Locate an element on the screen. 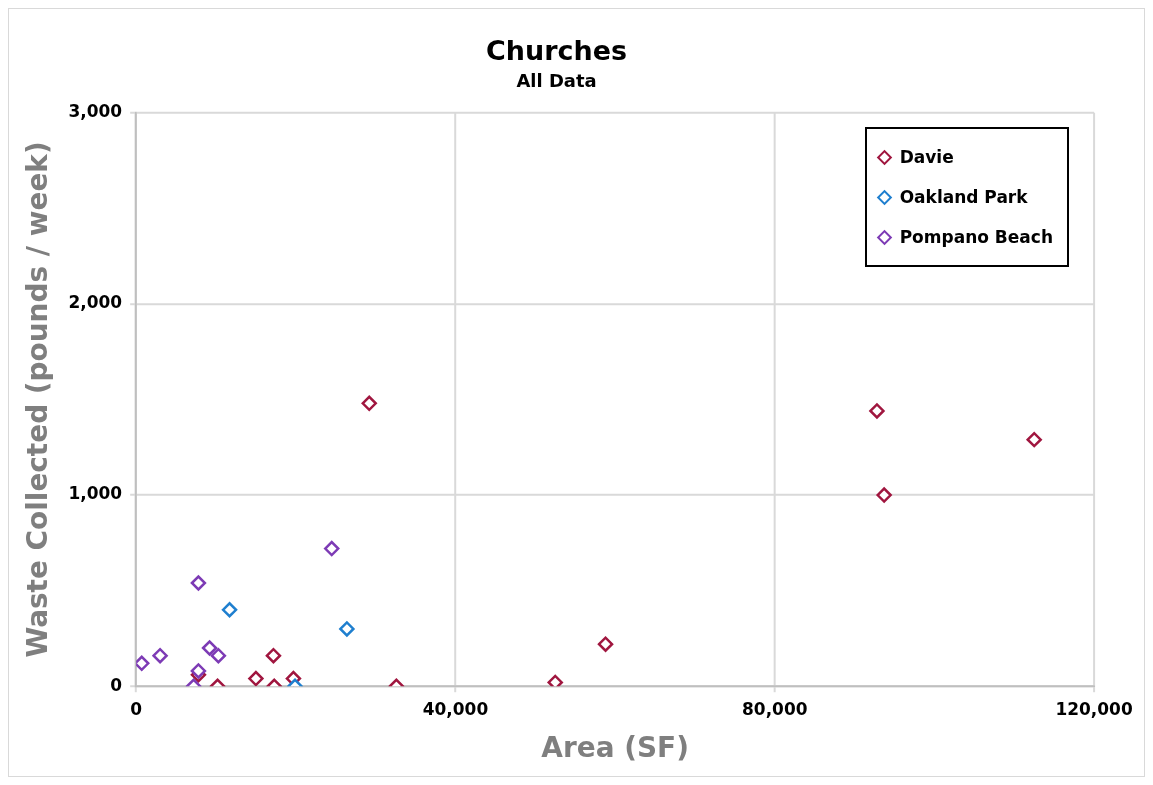 This screenshot has height=785, width=1153. y-axis-title: Waste Collected (pounds / week) is located at coordinates (38, 399).